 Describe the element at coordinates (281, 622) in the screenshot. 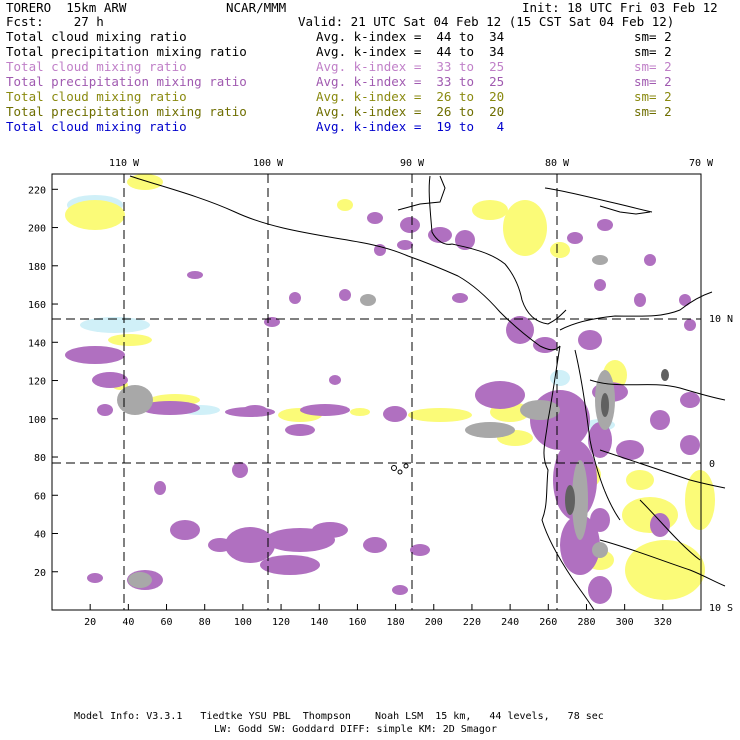

I see `x-tick-label: 120` at that location.